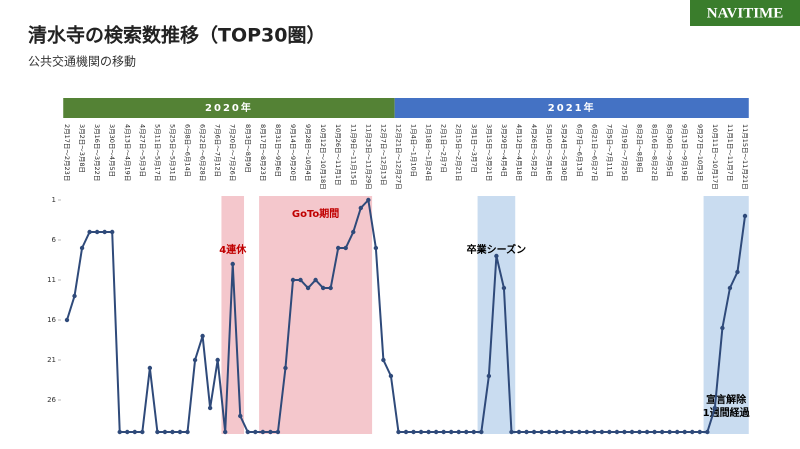 Image resolution: width=800 pixels, height=449 pixels. I want to click on x-tick-label: 8月2日～8月8日, so click(640, 148).